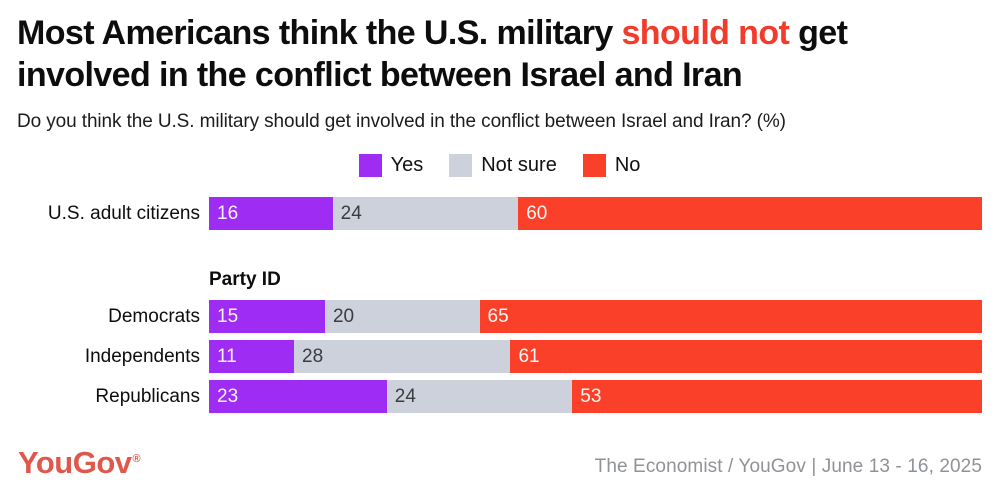 Image resolution: width=1000 pixels, height=490 pixels. Describe the element at coordinates (611, 165) in the screenshot. I see `legend-item-no: No` at that location.